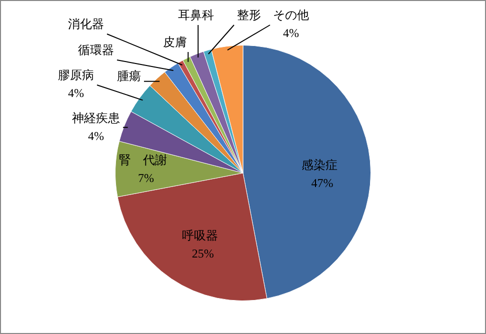  Describe the element at coordinates (146, 178) in the screenshot. I see `data-label: 7%` at that location.